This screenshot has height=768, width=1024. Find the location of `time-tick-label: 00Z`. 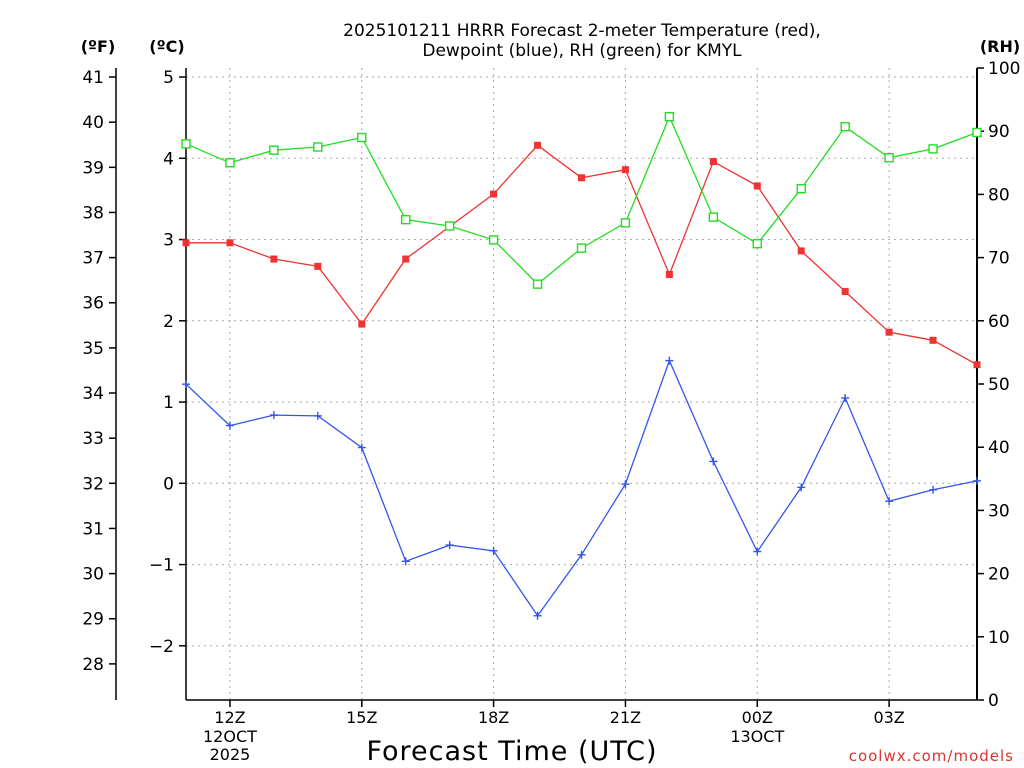

time-tick-label: 00Z is located at coordinates (757, 717).